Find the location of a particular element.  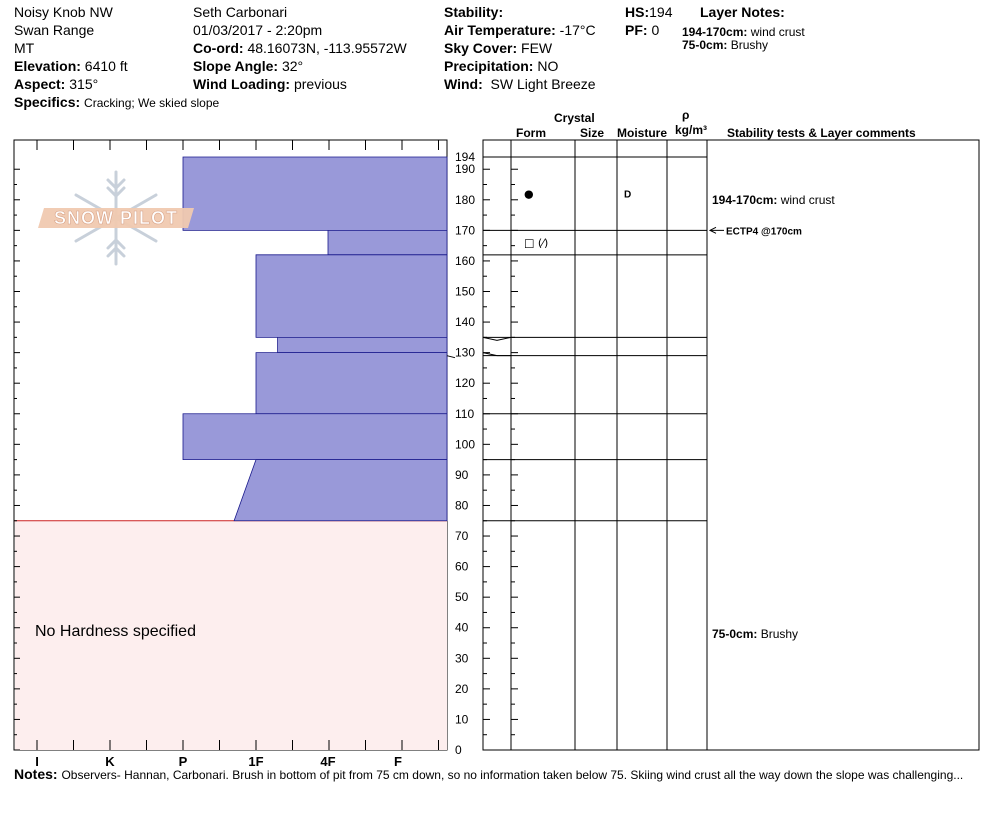

wind: Wind: SW Light Breeze is located at coordinates (520, 84).